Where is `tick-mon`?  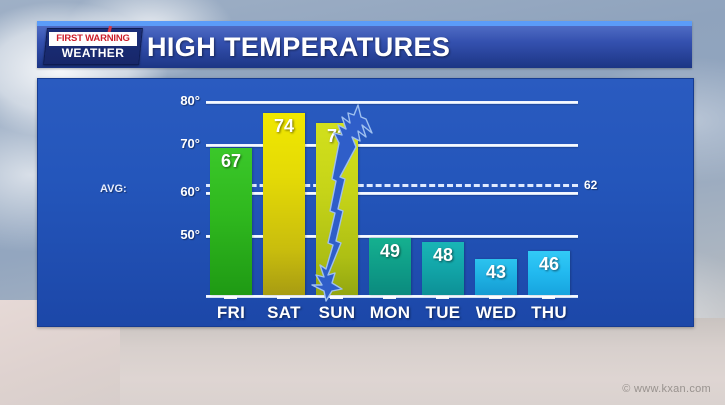
tick-mon is located at coordinates (389, 297).